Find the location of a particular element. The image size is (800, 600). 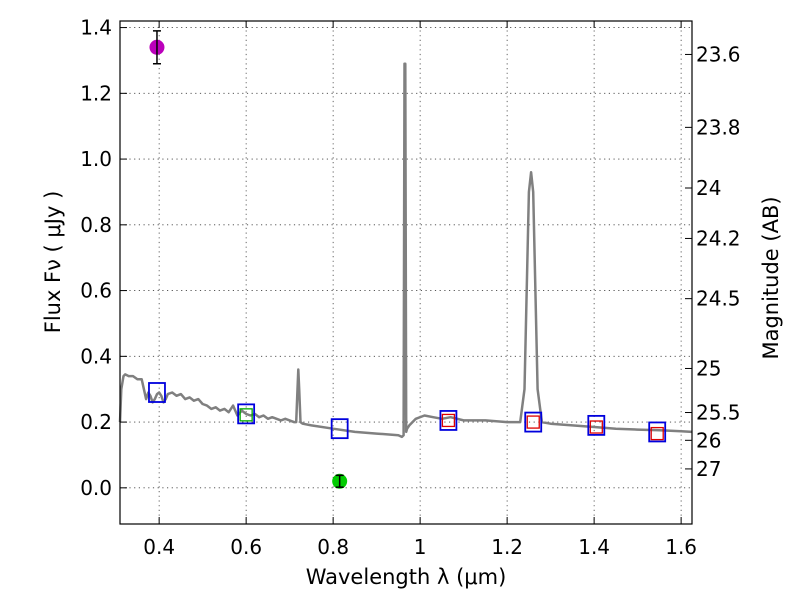

right-tick-label: 26 is located at coordinates (708, 440).